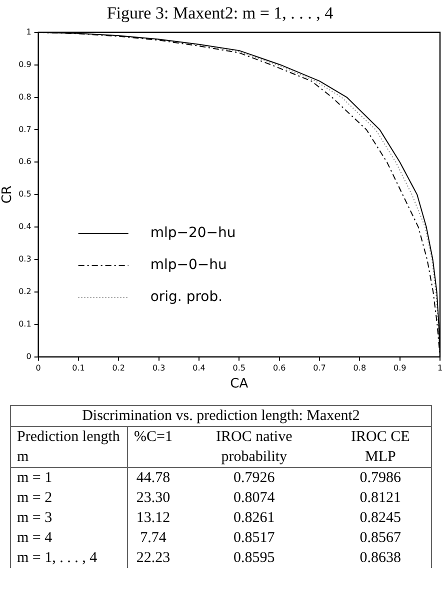  Describe the element at coordinates (25, 64) in the screenshot. I see `y-tick-label: 0.9` at that location.